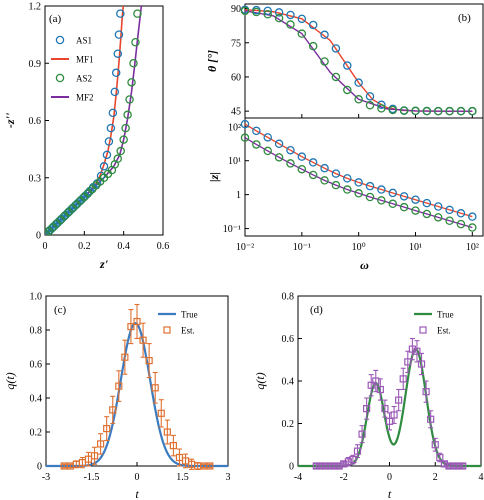  Describe the element at coordinates (84, 41) in the screenshot. I see `legend-label: AS1` at that location.